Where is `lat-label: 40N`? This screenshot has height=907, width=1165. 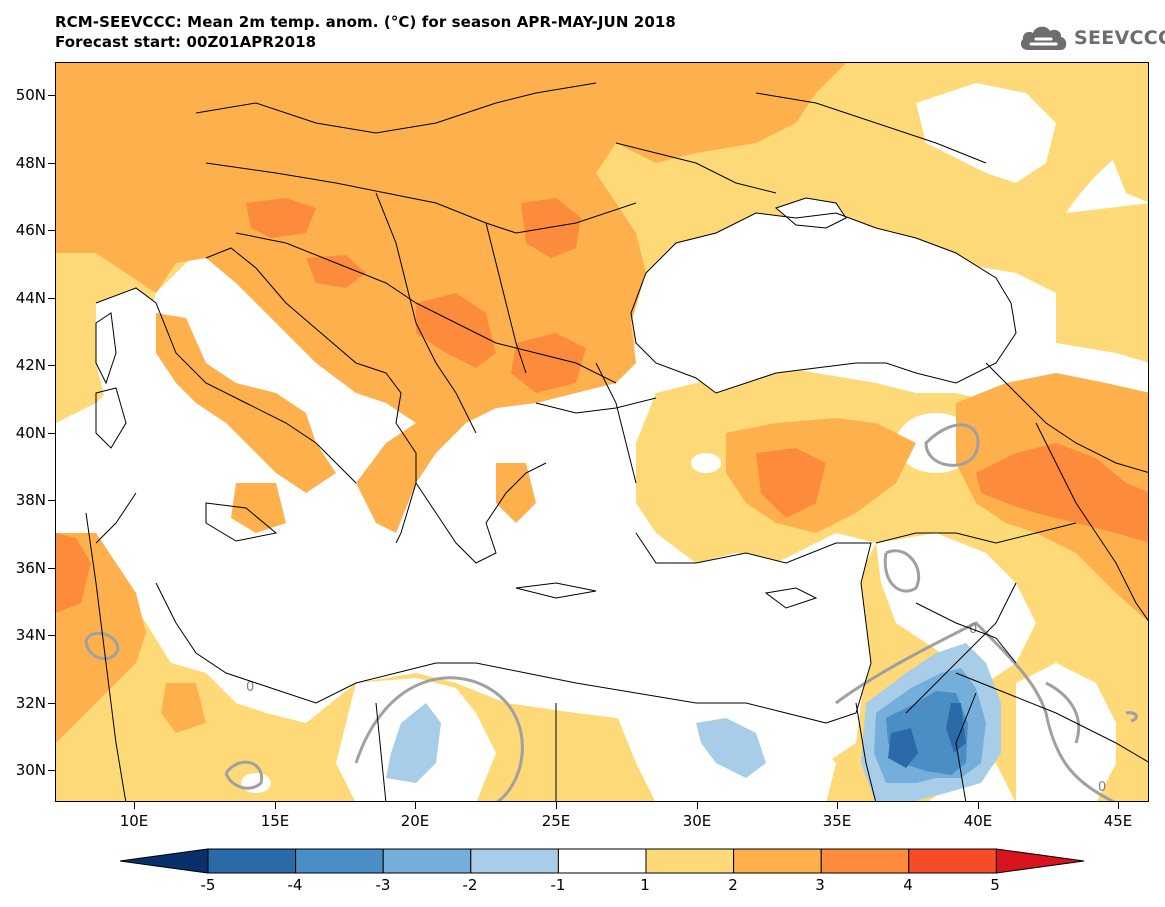 lat-label: 40N is located at coordinates (30, 433).